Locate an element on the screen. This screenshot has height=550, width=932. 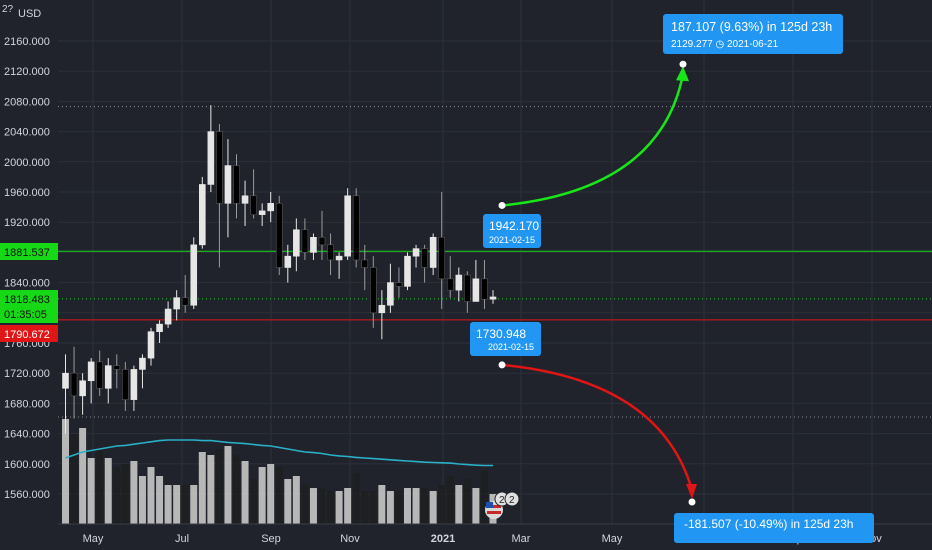
projection-target-detail: 2129.277 ◷ 2021-06-21 is located at coordinates (725, 44).